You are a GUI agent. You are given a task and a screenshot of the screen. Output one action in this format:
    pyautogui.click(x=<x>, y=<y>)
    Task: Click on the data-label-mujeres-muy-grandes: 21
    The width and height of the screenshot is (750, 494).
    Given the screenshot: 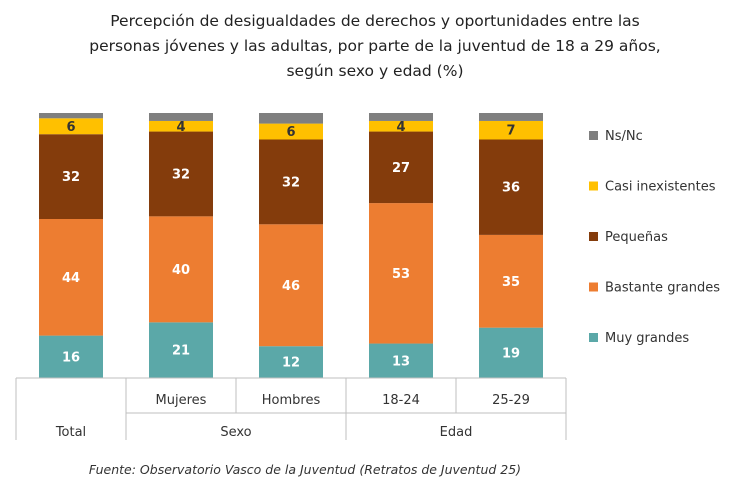 What is the action you would take?
    pyautogui.click(x=181, y=351)
    